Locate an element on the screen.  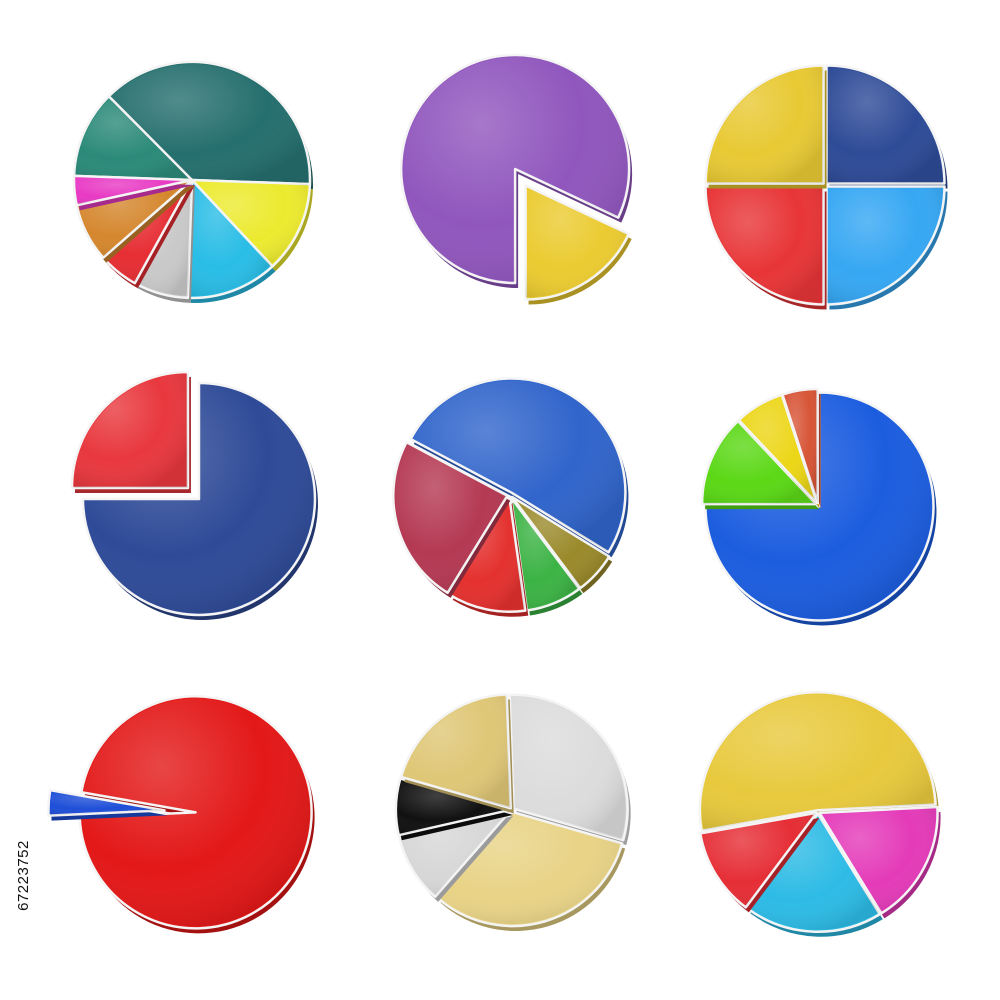
stock-id-label: 67223752 is located at coordinates (23, 875).